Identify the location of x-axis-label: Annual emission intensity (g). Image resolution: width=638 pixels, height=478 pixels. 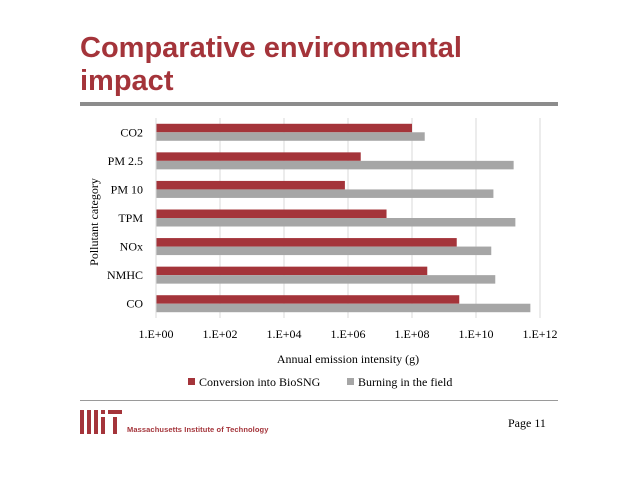
(348, 359).